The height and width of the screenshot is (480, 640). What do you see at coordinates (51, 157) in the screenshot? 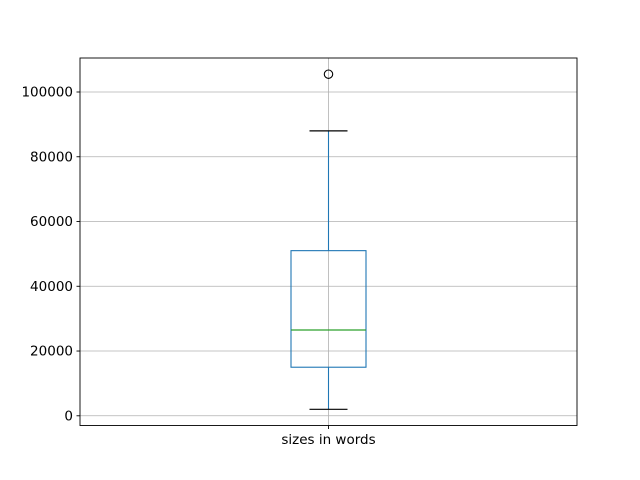
I see `y-tick-label: 80000` at bounding box center [51, 157].